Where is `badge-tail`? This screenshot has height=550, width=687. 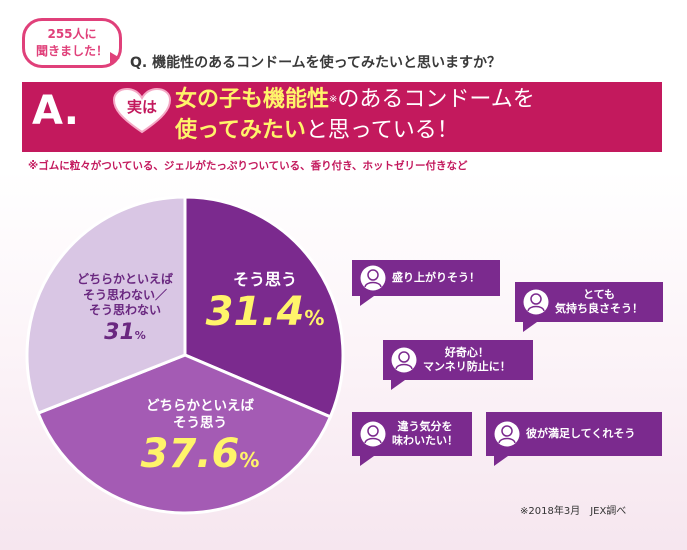
badge-tail is located at coordinates (115, 58).